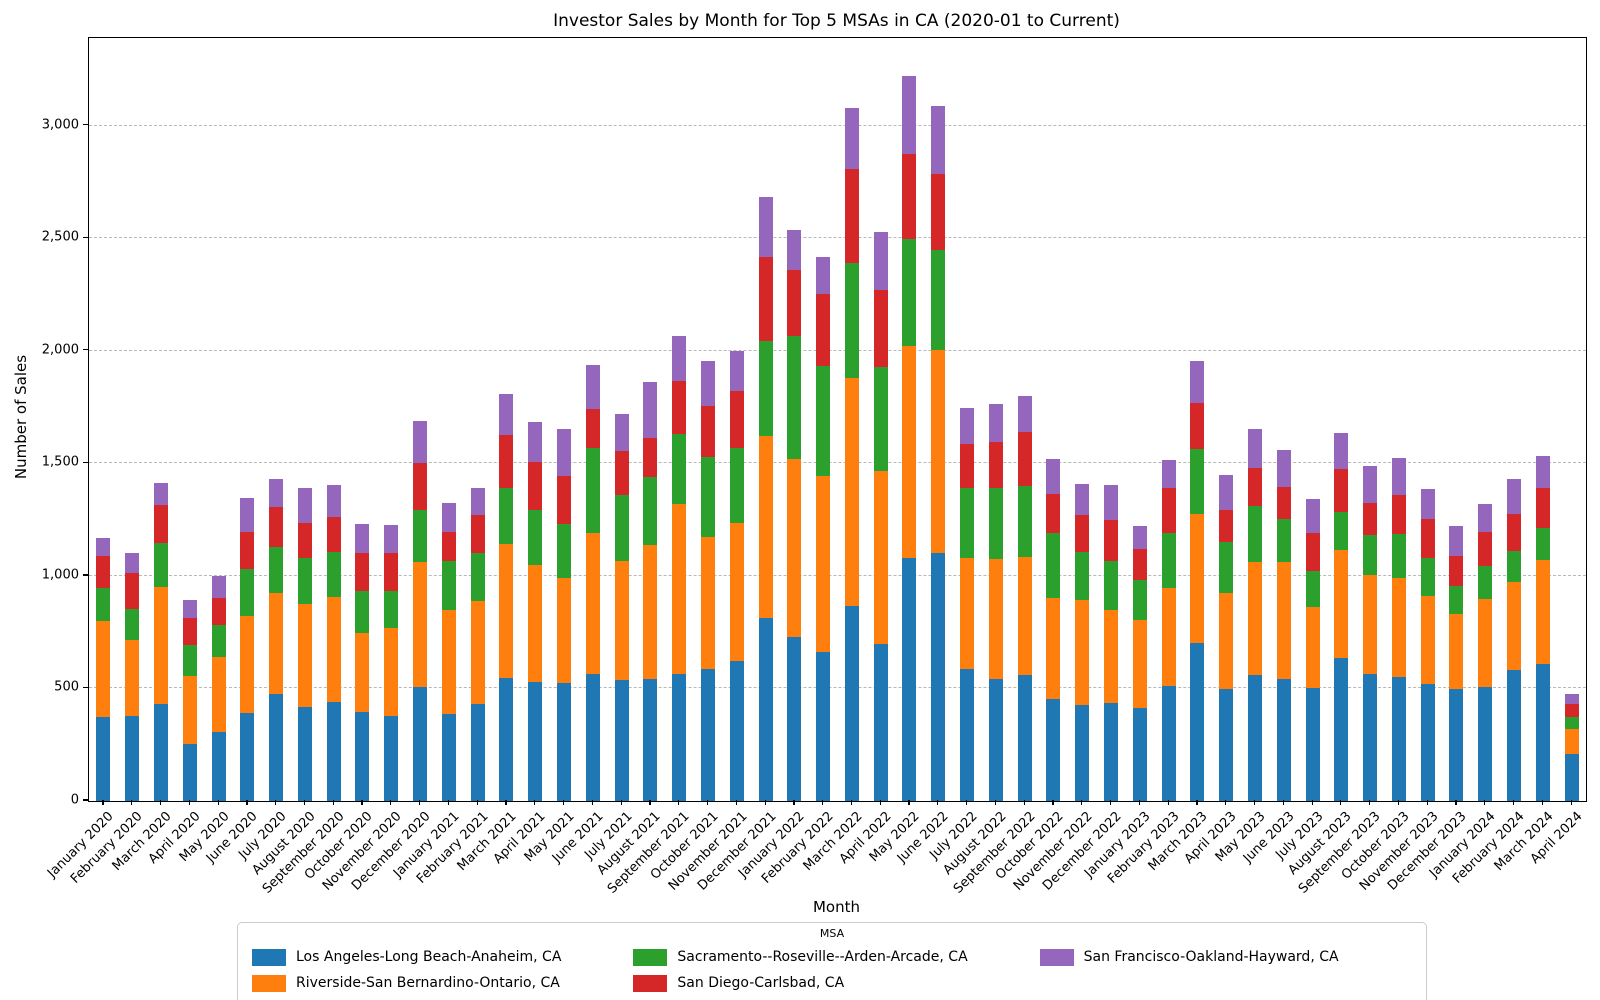 Image resolution: width=1600 pixels, height=1000 pixels. I want to click on legend-item: San Francisco-Oakland-Hayward, CA, so click(1189, 957).